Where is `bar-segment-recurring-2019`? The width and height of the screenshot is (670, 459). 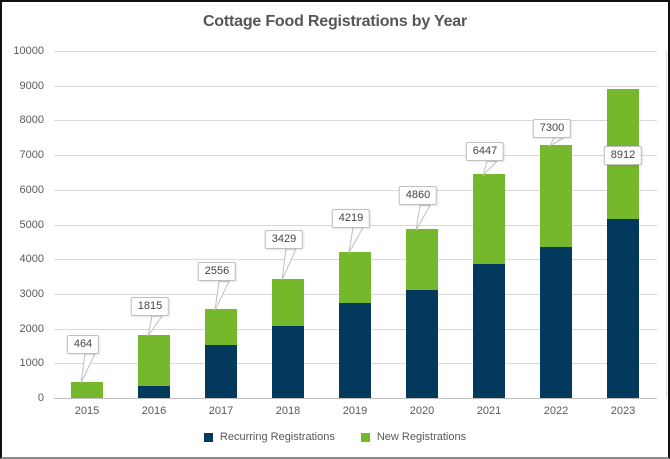
bar-segment-recurring-2019 is located at coordinates (355, 350).